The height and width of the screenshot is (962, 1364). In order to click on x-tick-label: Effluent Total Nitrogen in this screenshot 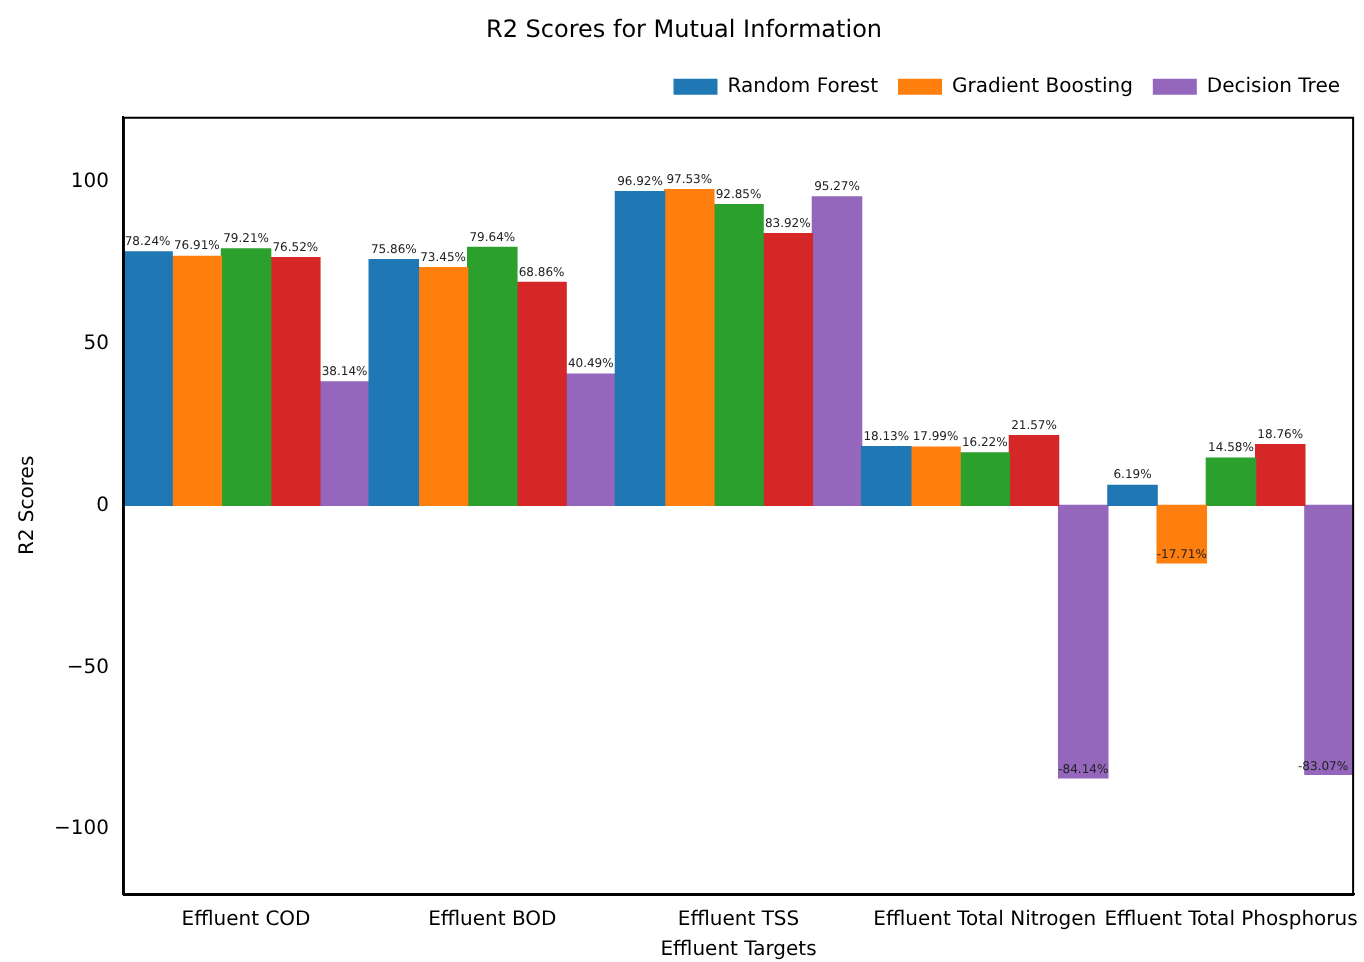, I will do `click(985, 920)`.